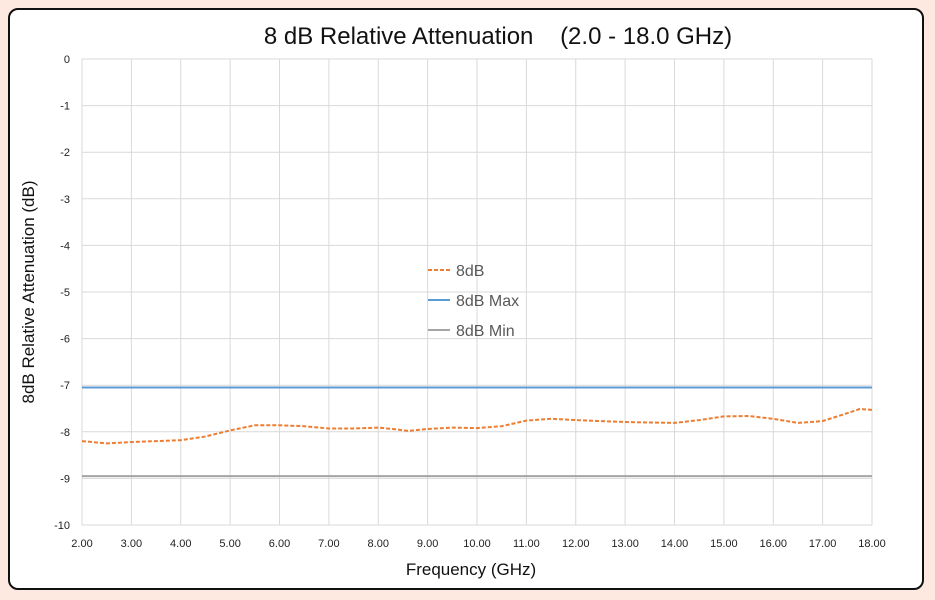 The width and height of the screenshot is (935, 600). I want to click on x-tick-label: 9.00, so click(427, 544).